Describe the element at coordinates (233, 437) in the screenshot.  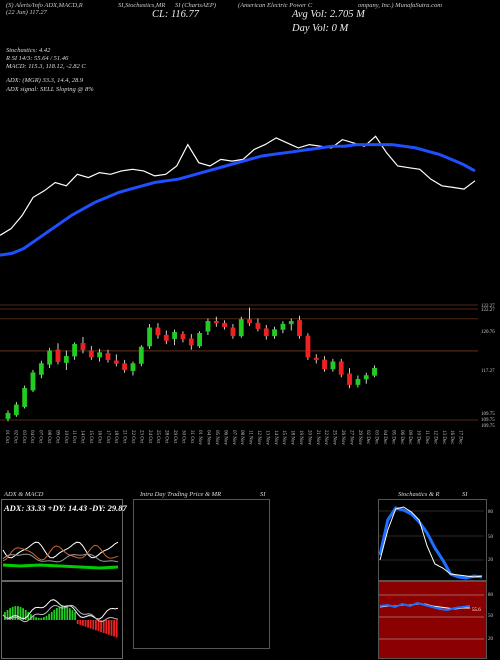
I see `date-tick-label: 07 Nov` at that location.